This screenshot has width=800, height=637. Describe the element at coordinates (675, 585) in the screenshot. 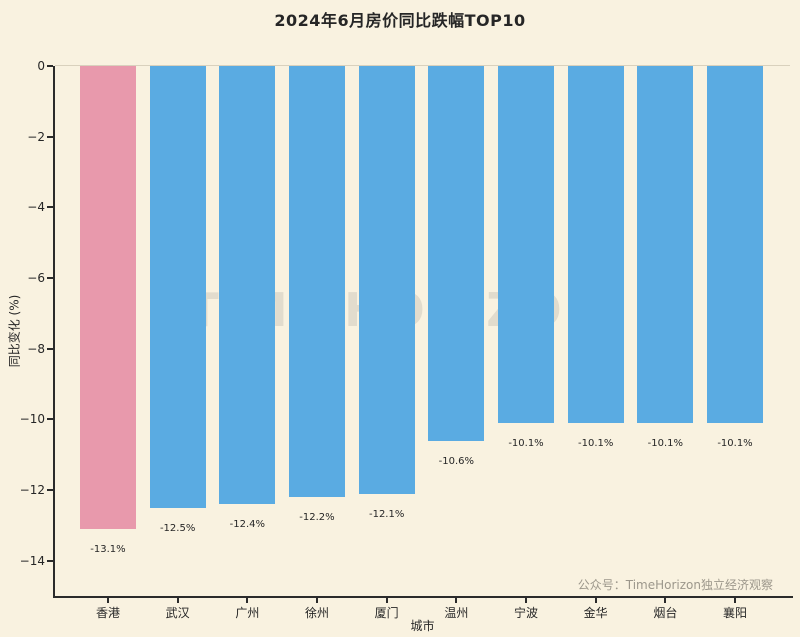

I see `credit-note: 公众号：TimeHorizon独立经济观察` at that location.